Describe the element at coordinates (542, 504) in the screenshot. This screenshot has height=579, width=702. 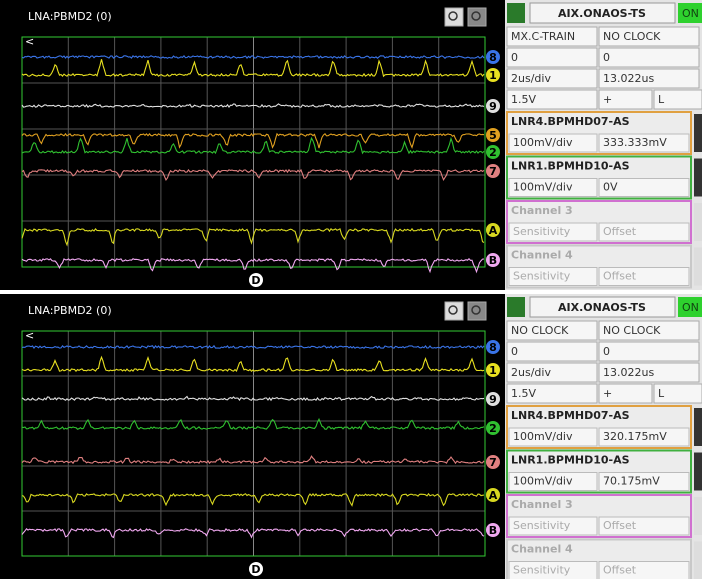
I see `channel-name: Channel 3` at that location.